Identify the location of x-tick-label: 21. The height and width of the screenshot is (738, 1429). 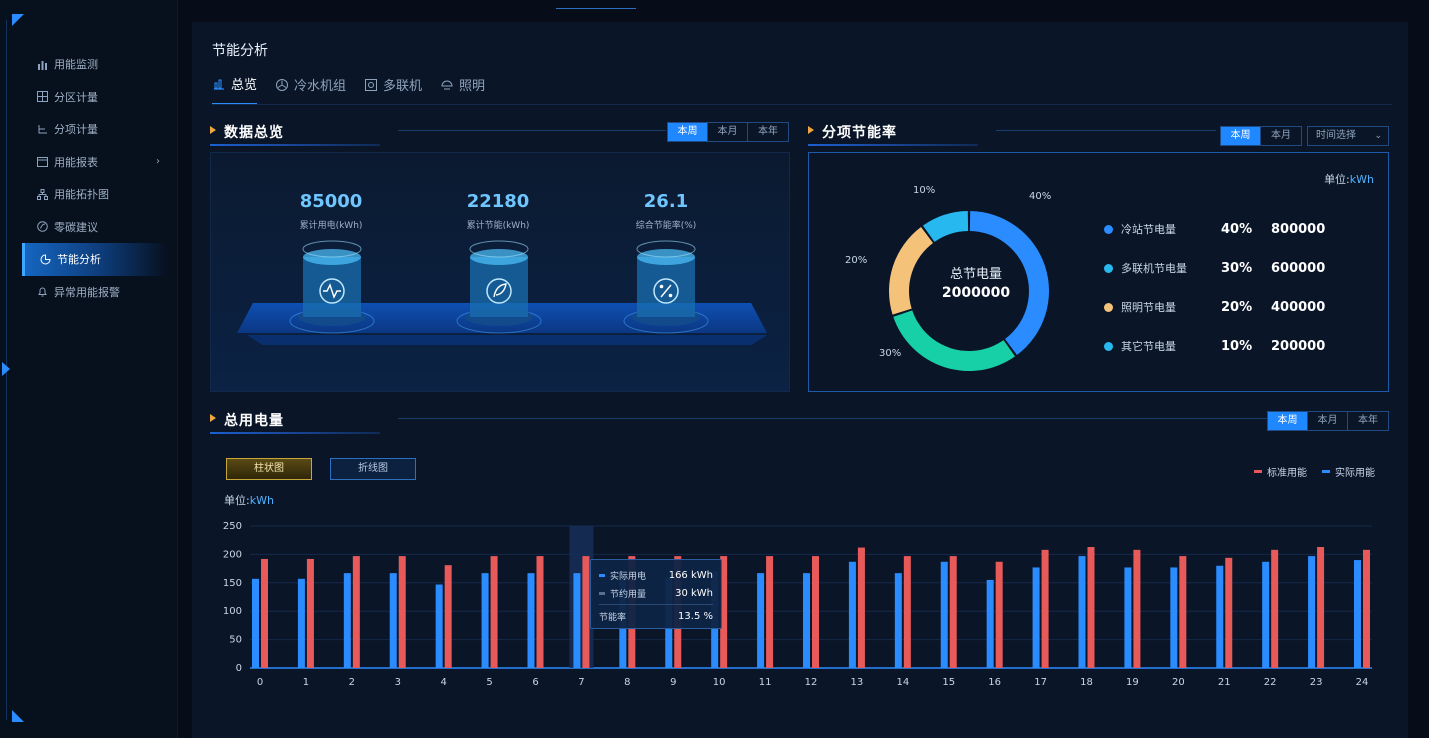
(1224, 682).